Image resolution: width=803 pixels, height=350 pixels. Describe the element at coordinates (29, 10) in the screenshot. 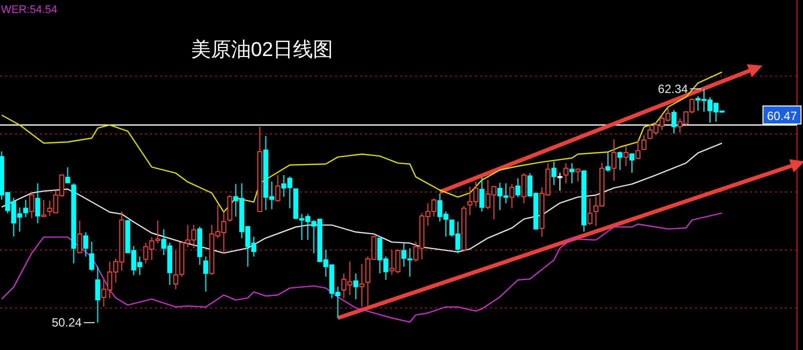

I see `text: WER:54.54` at that location.